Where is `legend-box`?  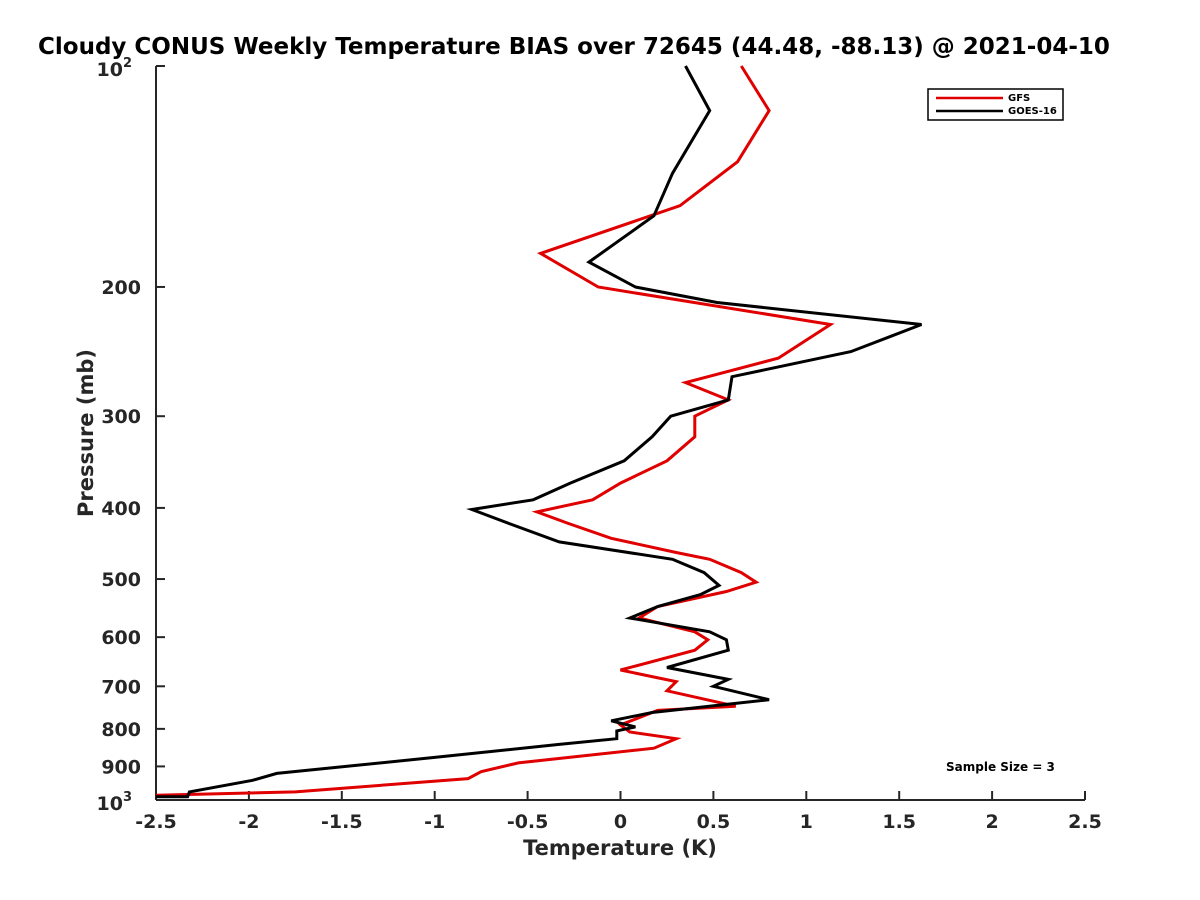
legend-box is located at coordinates (995, 104).